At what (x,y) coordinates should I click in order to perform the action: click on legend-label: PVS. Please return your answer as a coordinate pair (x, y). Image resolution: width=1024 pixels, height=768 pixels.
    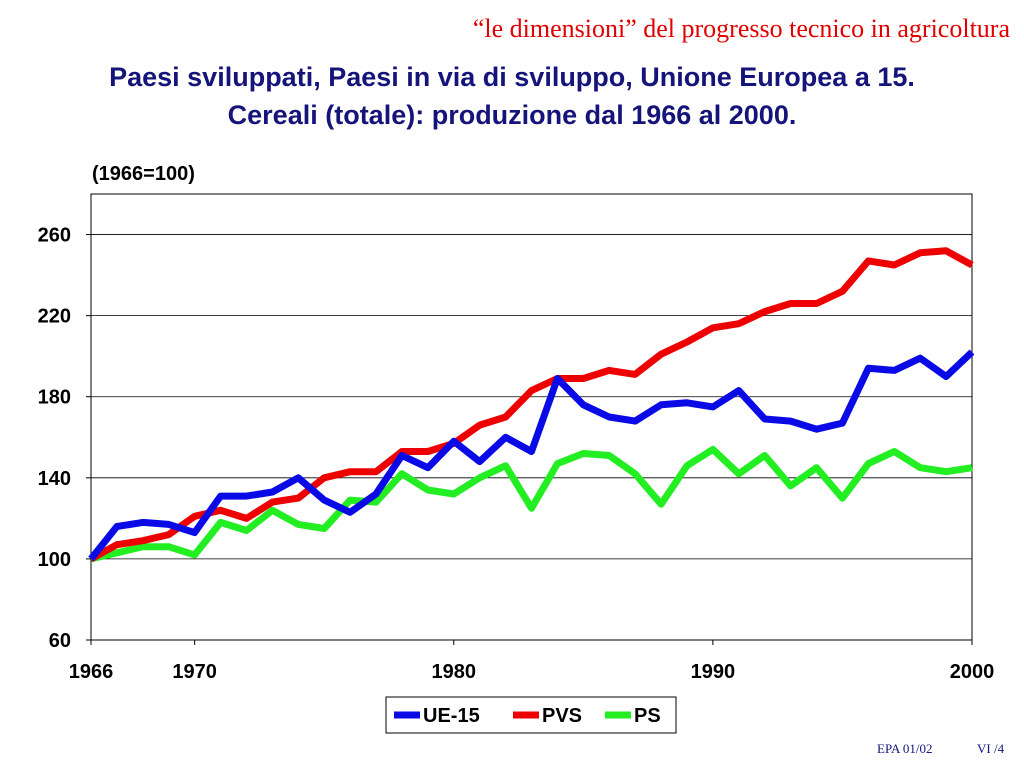
    Looking at the image, I should click on (562, 716).